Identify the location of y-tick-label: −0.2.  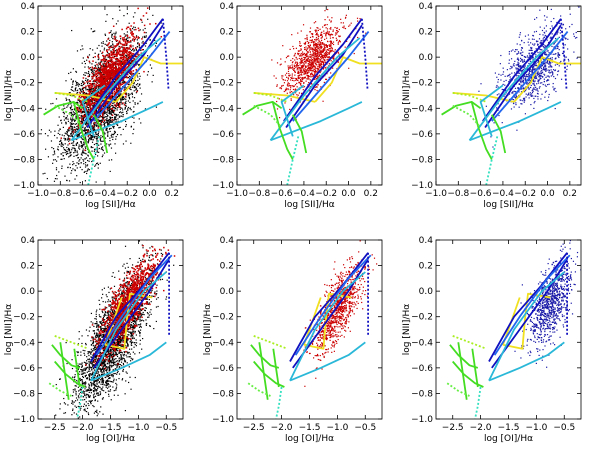
(24, 84).